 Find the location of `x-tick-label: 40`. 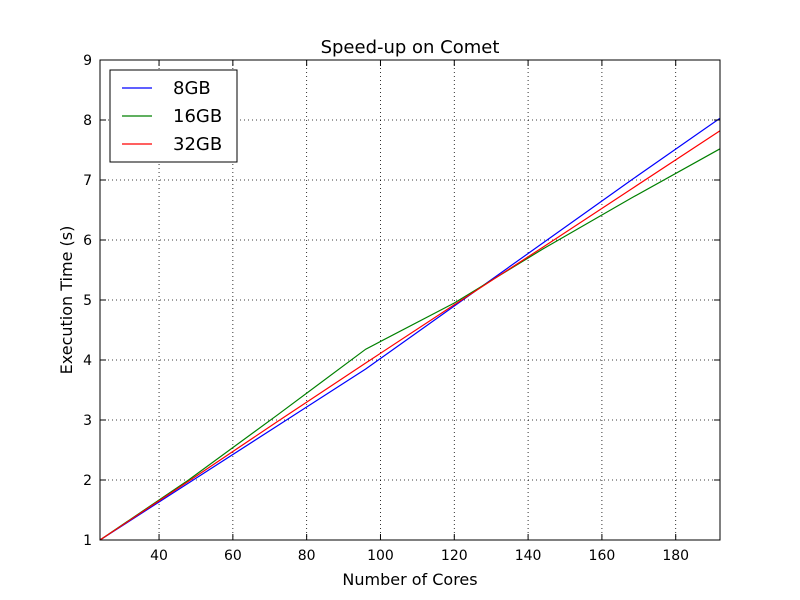

x-tick-label: 40 is located at coordinates (159, 556).